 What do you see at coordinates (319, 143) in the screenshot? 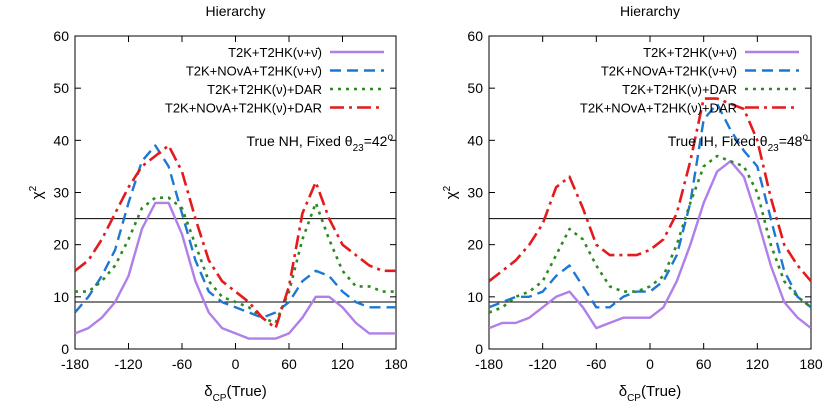
I see `chart-annotation: True NH, Fixed θ23=42o` at bounding box center [319, 143].